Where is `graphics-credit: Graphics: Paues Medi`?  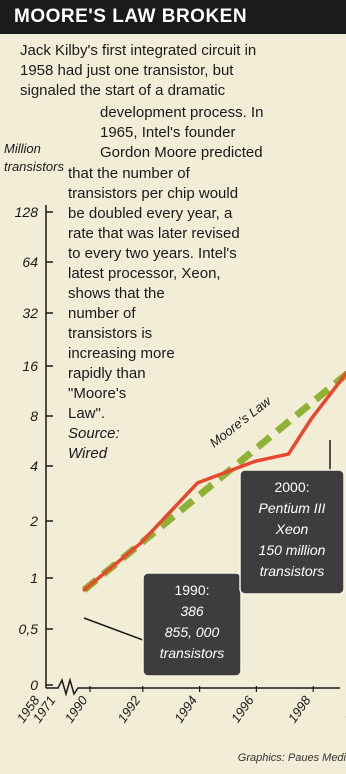
graphics-credit: Graphics: Paues Medi is located at coordinates (291, 758).